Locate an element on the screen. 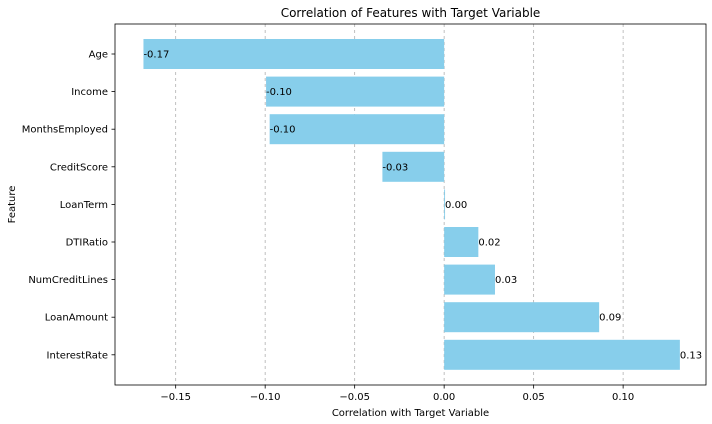 Image resolution: width=712 pixels, height=424 pixels. bar-age is located at coordinates (294, 54).